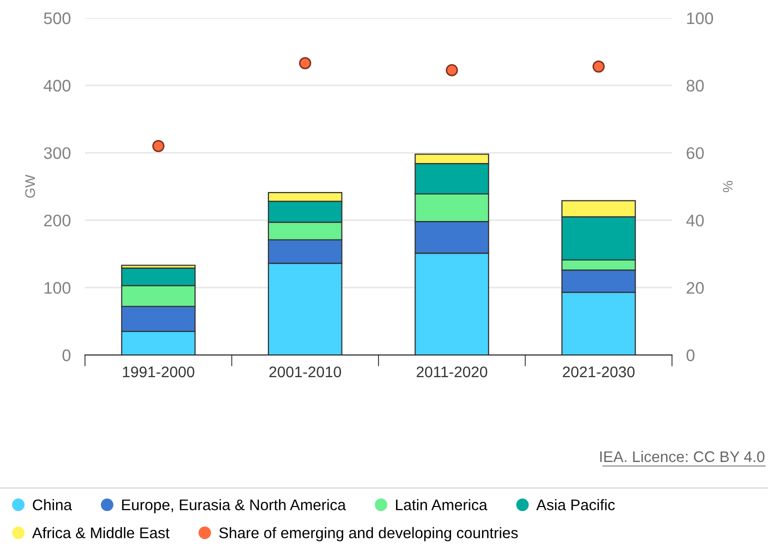  What do you see at coordinates (575, 504) in the screenshot?
I see `legend-label: Asia Pacific` at bounding box center [575, 504].